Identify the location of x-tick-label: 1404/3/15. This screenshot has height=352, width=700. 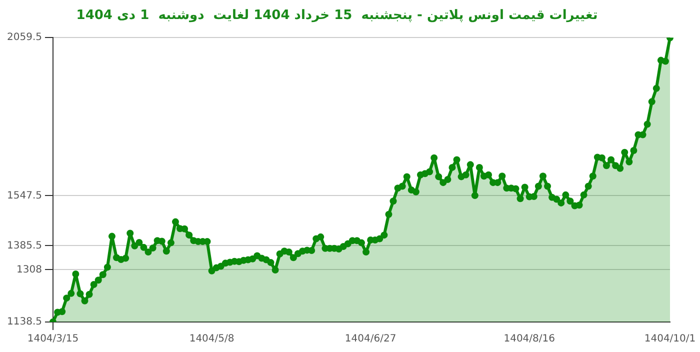
(53, 339).